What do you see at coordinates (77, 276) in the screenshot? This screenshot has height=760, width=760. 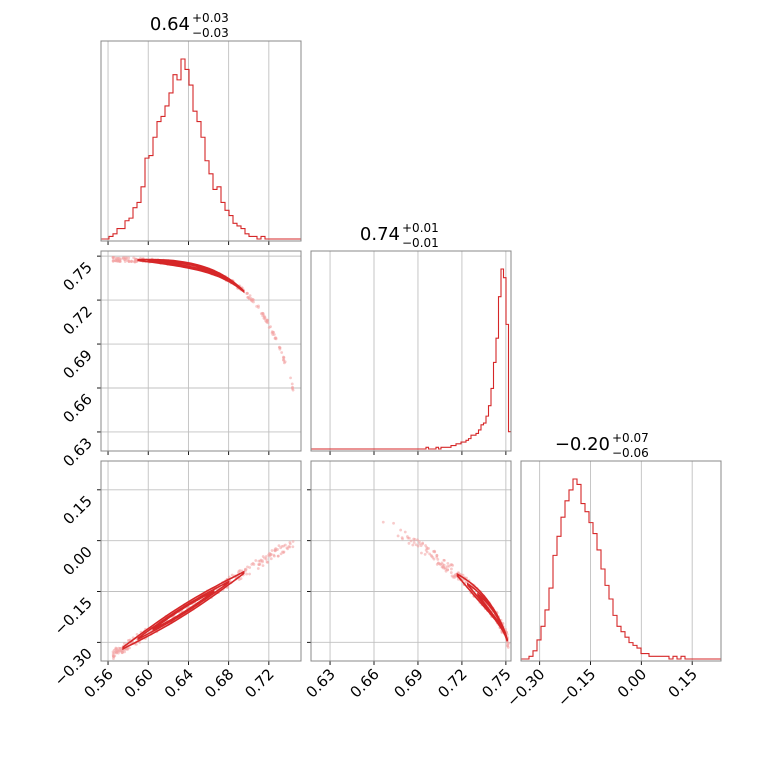 I see `y-tick-label: 0.75` at bounding box center [77, 276].